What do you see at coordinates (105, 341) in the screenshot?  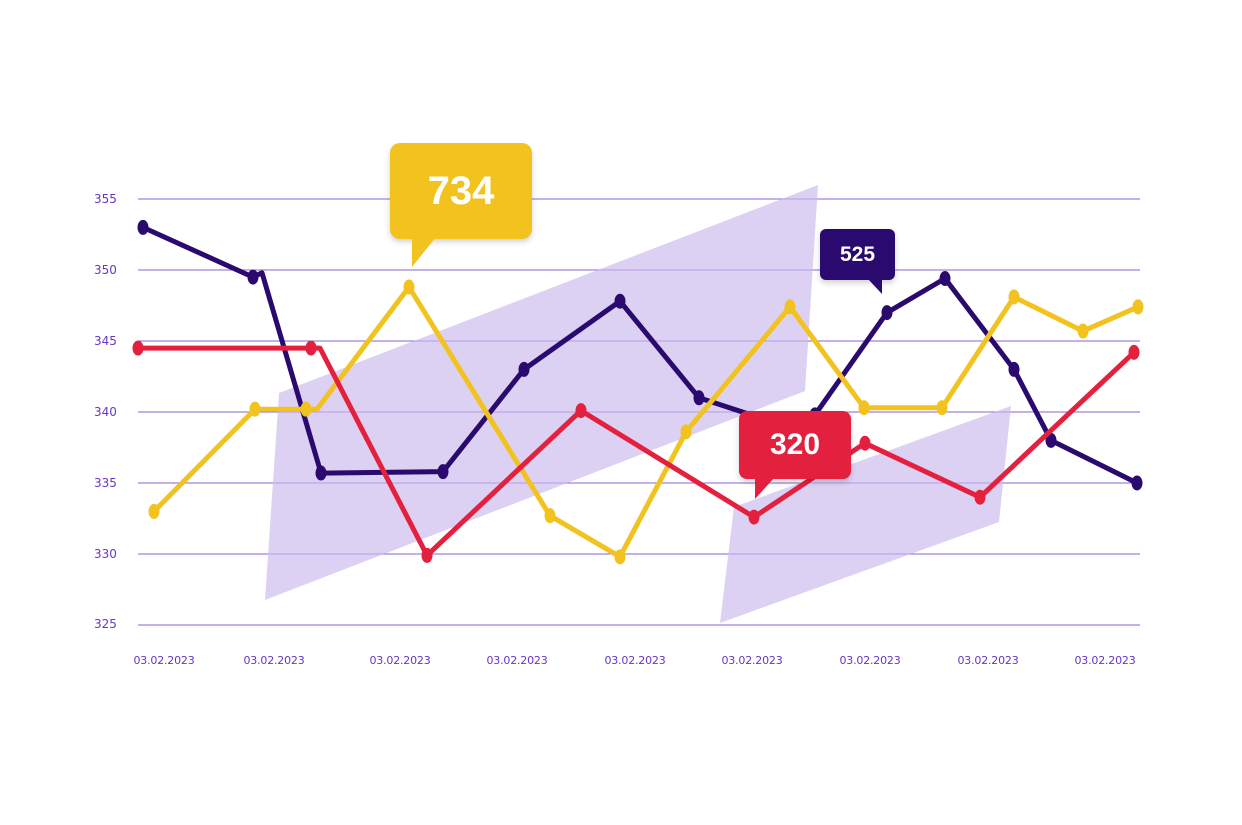 I see `y-tick-label: 345` at bounding box center [105, 341].